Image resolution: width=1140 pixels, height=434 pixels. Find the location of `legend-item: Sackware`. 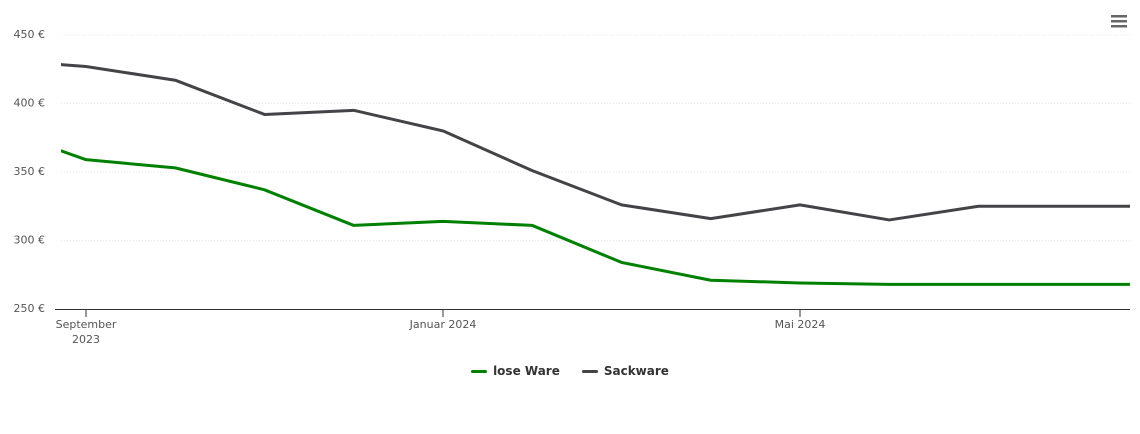

legend-item: Sackware is located at coordinates (625, 371).